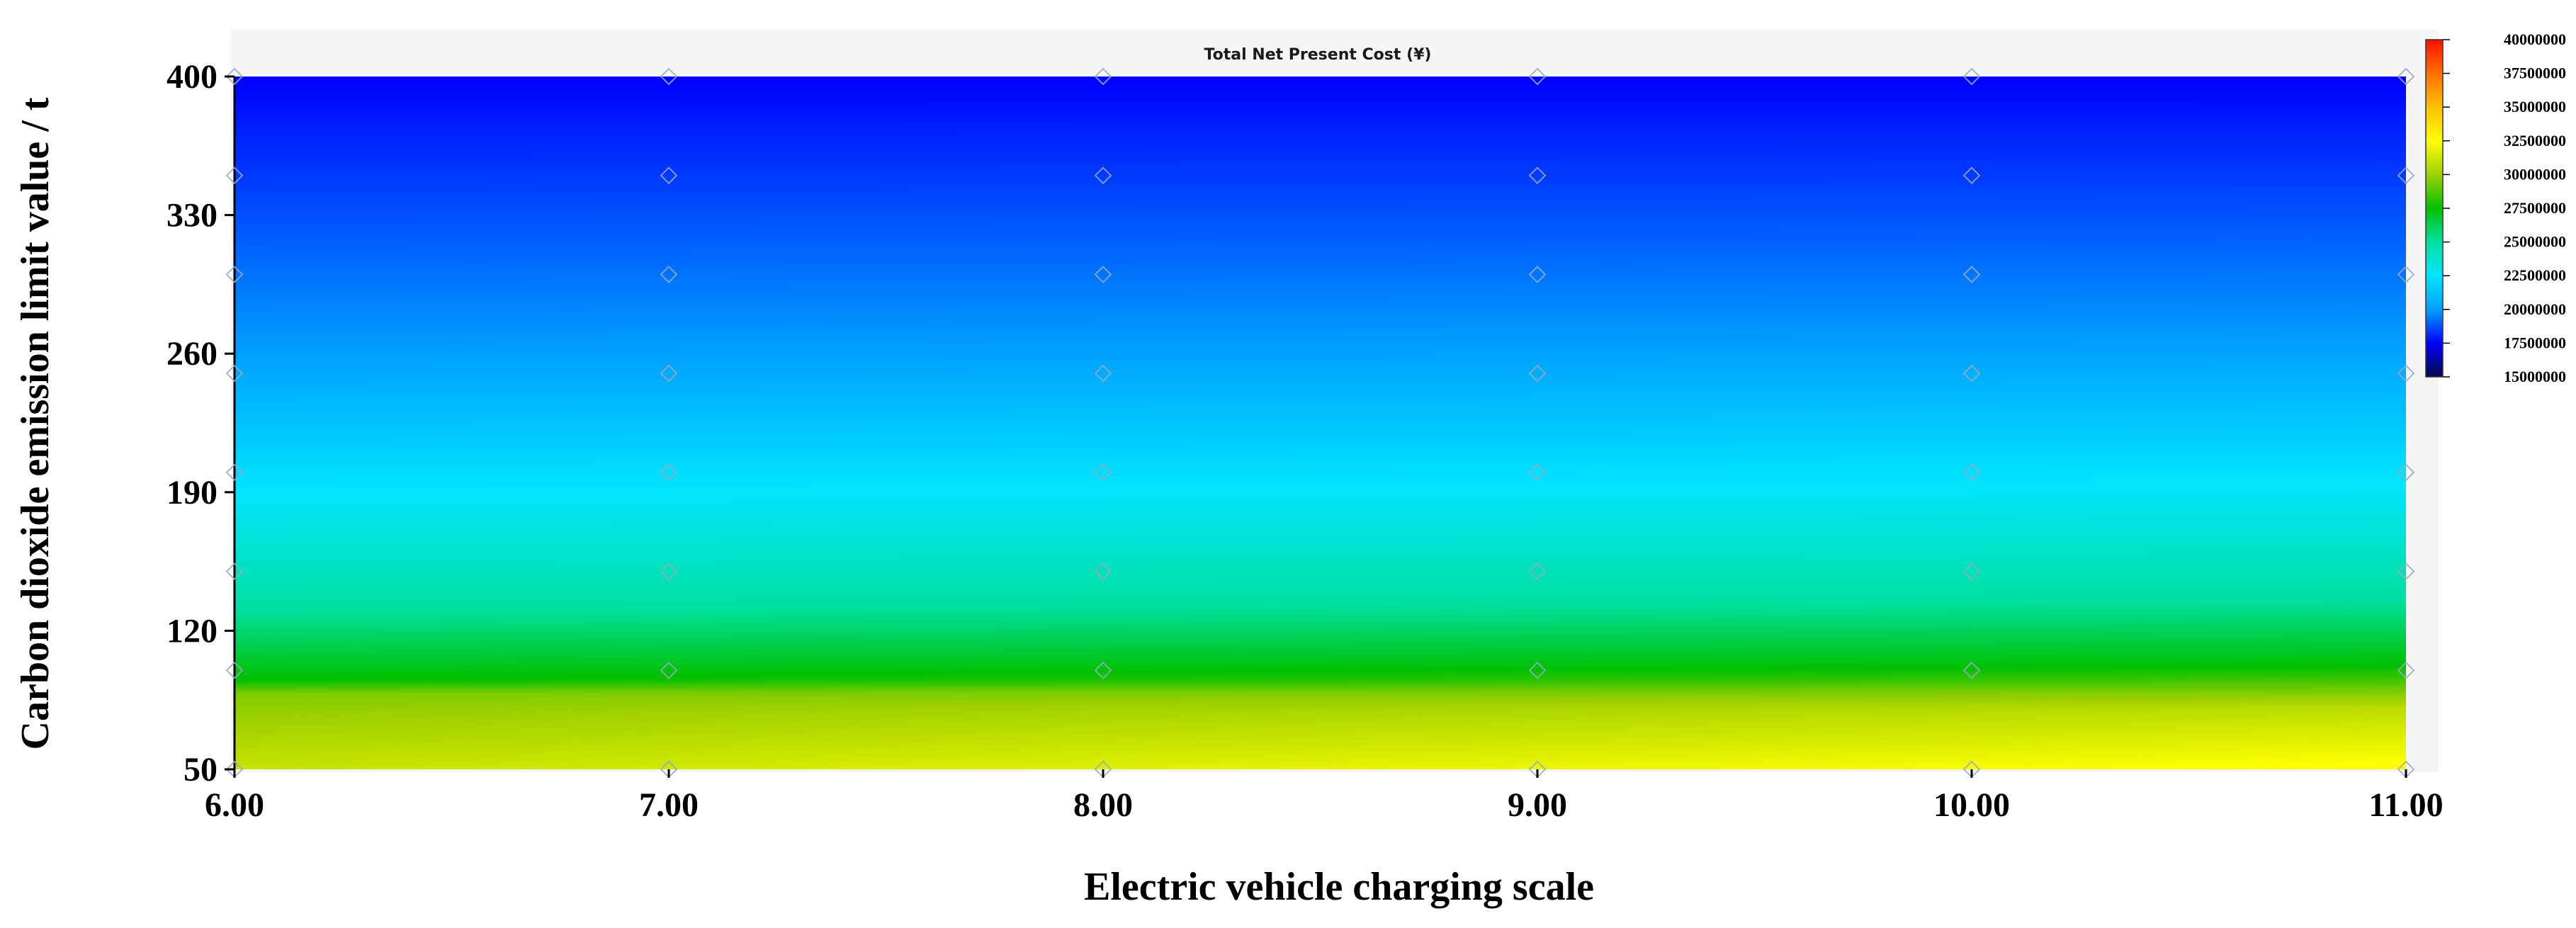 The image size is (2576, 928). I want to click on colorbar-tick-label: 27500000, so click(2535, 208).